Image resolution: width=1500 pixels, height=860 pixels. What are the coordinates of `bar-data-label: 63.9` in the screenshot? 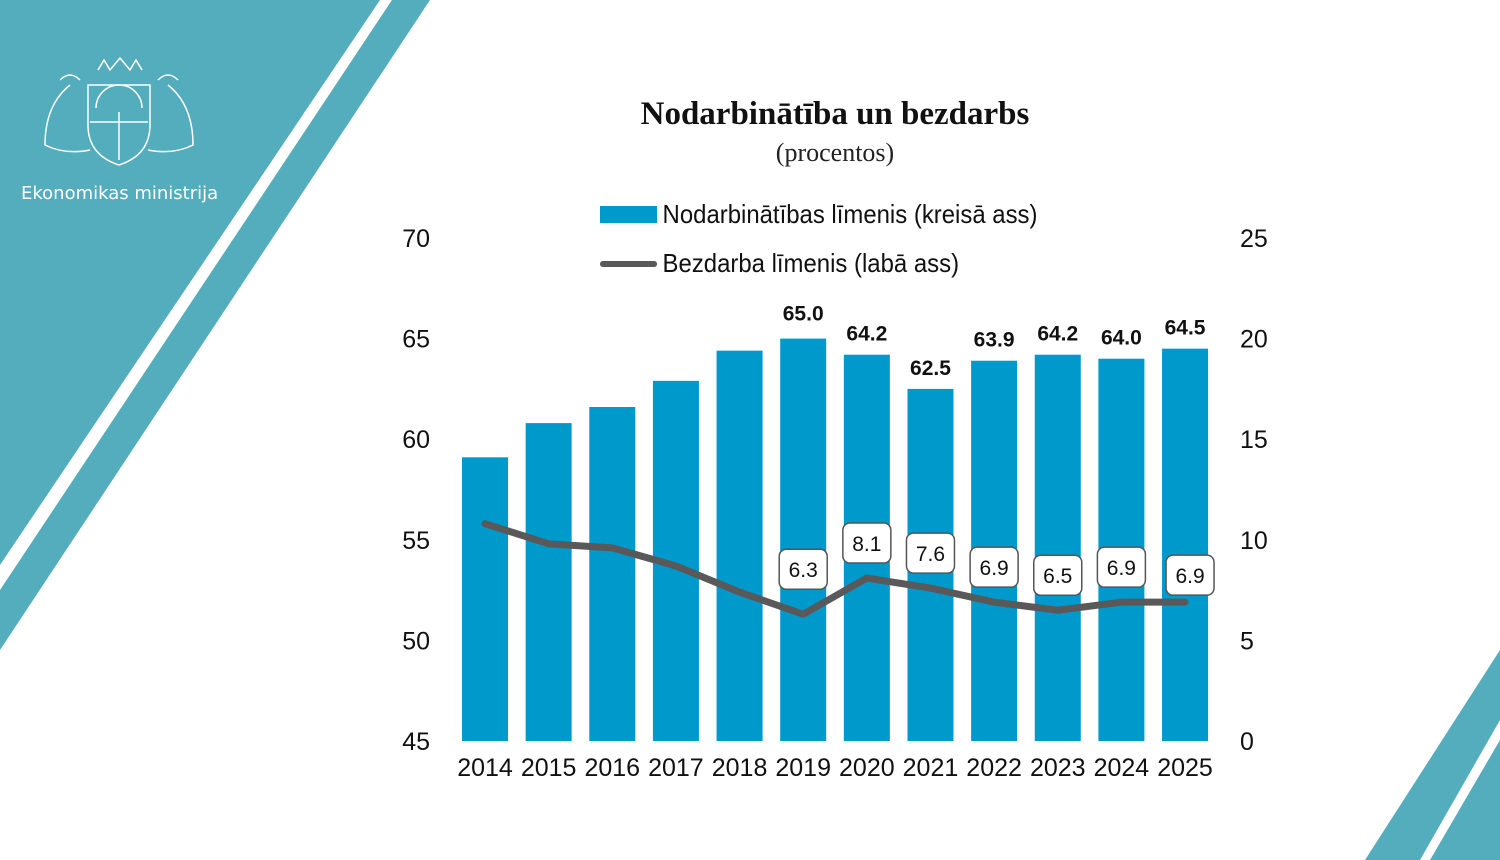 It's located at (994, 340).